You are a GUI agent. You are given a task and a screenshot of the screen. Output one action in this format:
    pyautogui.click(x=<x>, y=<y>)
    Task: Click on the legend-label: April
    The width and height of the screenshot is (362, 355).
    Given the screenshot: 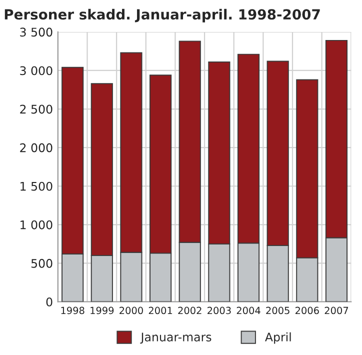 What is the action you would take?
    pyautogui.click(x=278, y=338)
    